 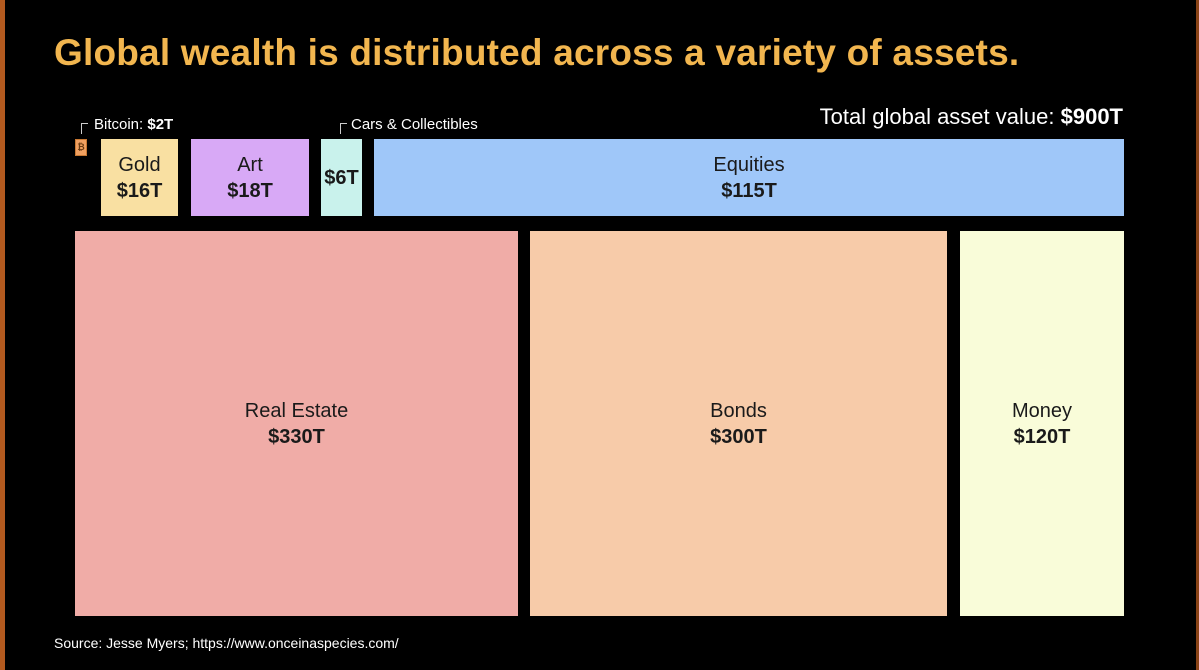 What do you see at coordinates (139, 164) in the screenshot?
I see `tile-gold-name: Gold` at bounding box center [139, 164].